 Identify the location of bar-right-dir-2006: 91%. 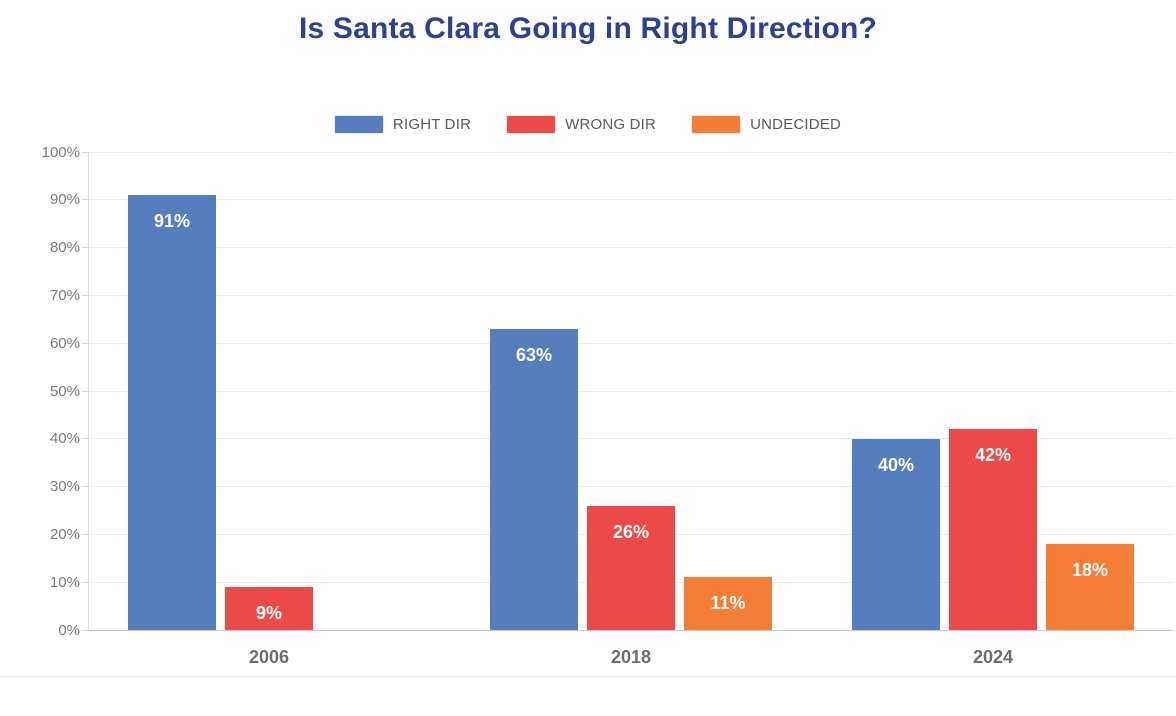
(172, 412).